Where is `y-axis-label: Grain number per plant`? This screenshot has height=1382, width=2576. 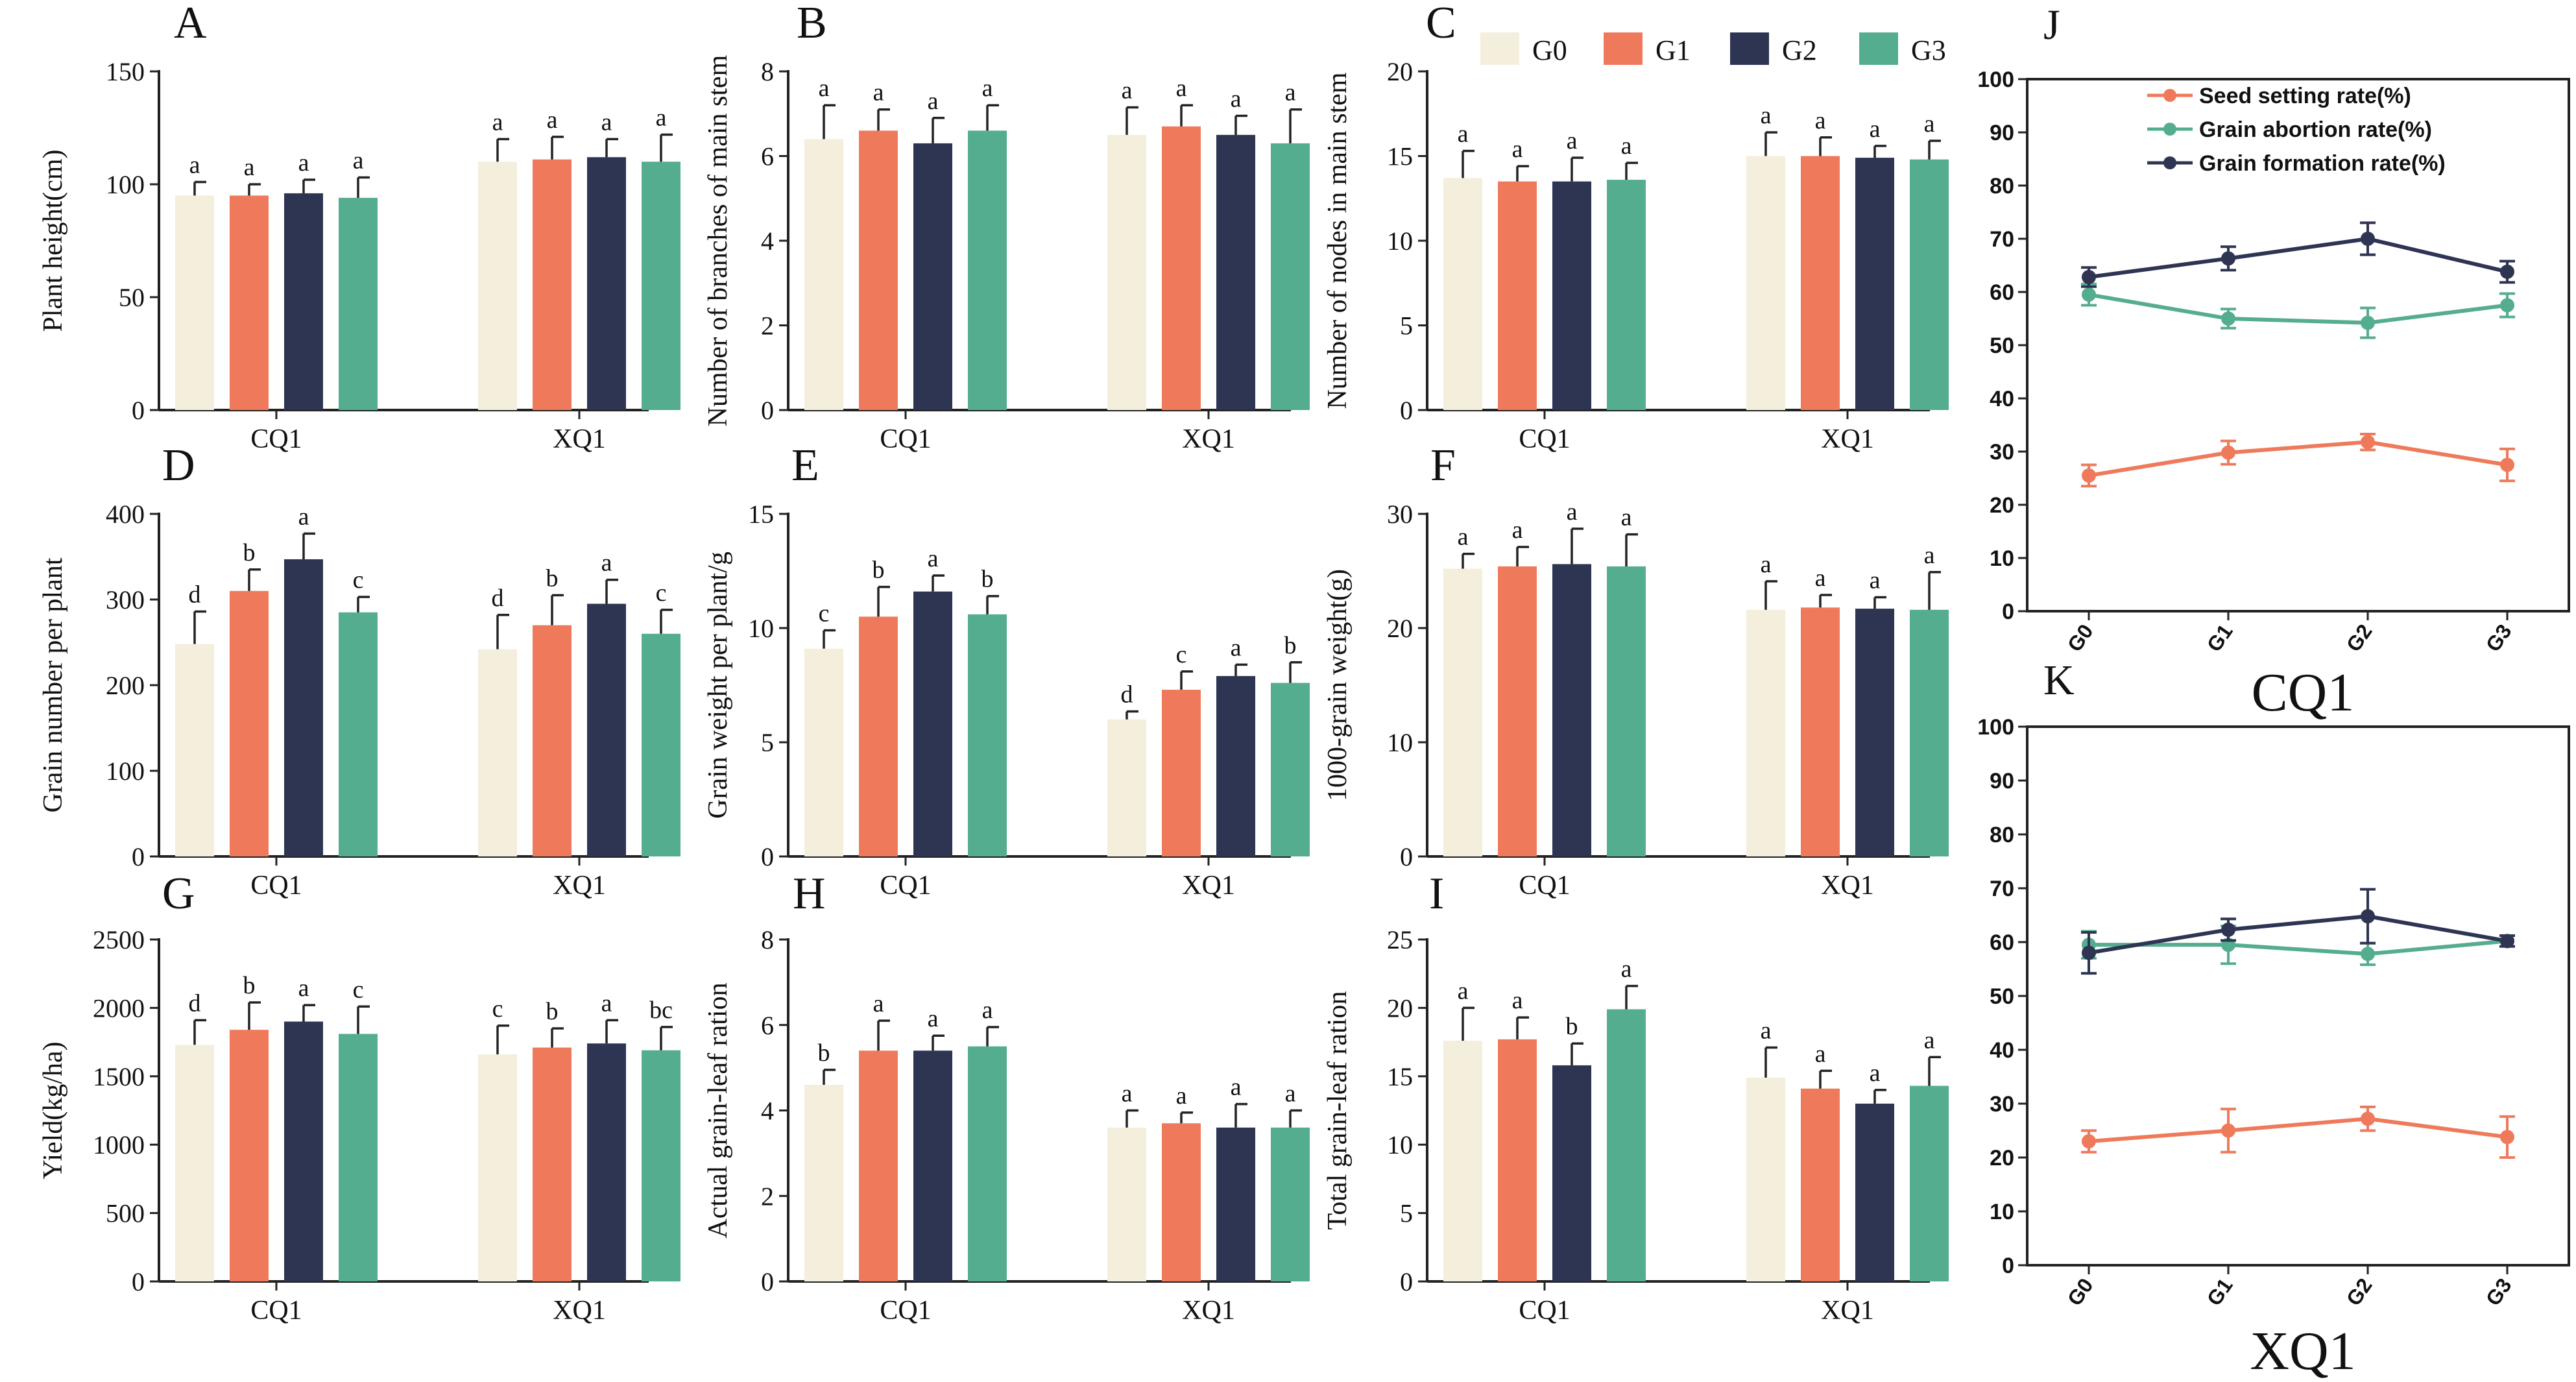 y-axis-label: Grain number per plant is located at coordinates (53, 684).